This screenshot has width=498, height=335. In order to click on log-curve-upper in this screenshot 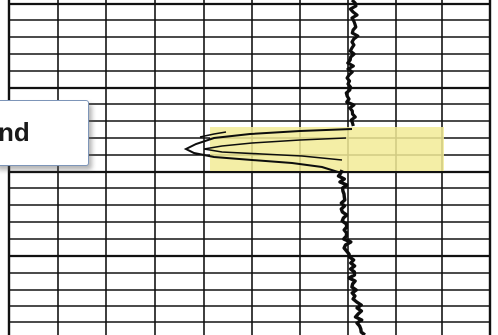, I will do `click(352, 63)`.